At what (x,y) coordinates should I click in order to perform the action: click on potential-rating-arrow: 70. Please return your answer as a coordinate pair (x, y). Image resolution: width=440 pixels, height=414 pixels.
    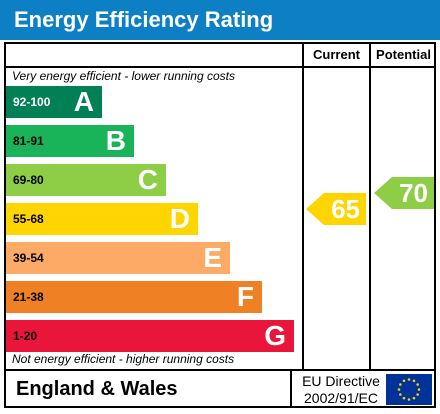
    Looking at the image, I should click on (404, 193).